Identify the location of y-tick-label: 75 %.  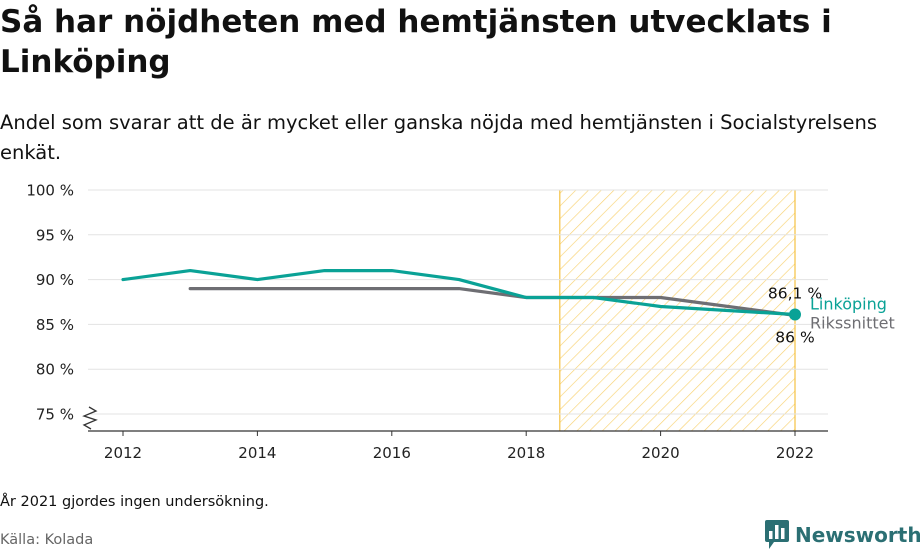
(55, 415).